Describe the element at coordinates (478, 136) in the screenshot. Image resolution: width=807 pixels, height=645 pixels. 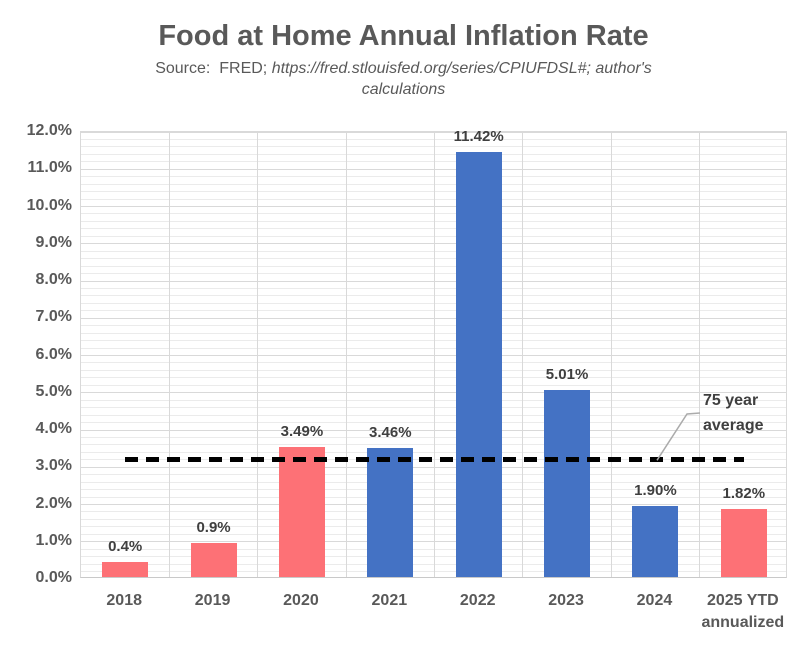
I see `bar-value-label: 11.42%` at that location.